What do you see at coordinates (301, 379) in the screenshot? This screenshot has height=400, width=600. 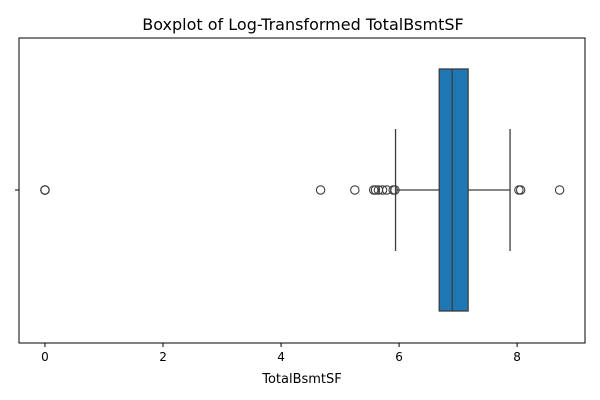 I see `x-axis-label: TotalBsmtSF` at bounding box center [301, 379].